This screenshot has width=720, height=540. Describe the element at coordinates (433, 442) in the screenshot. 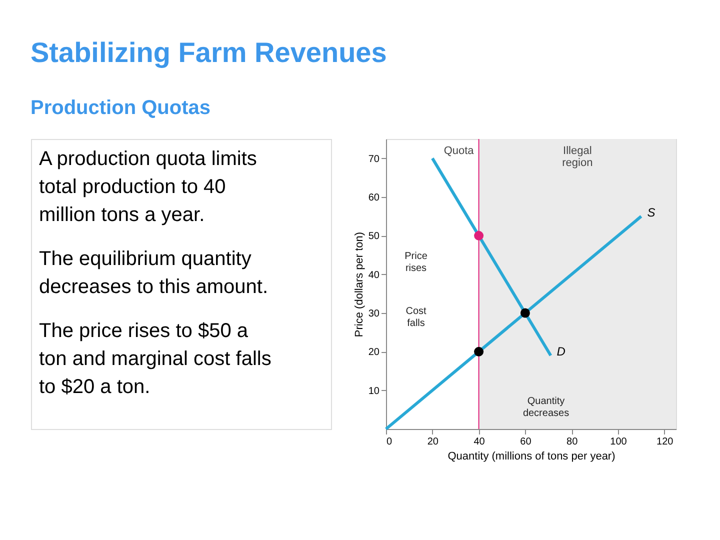

I see `x-tick-label: 20` at that location.